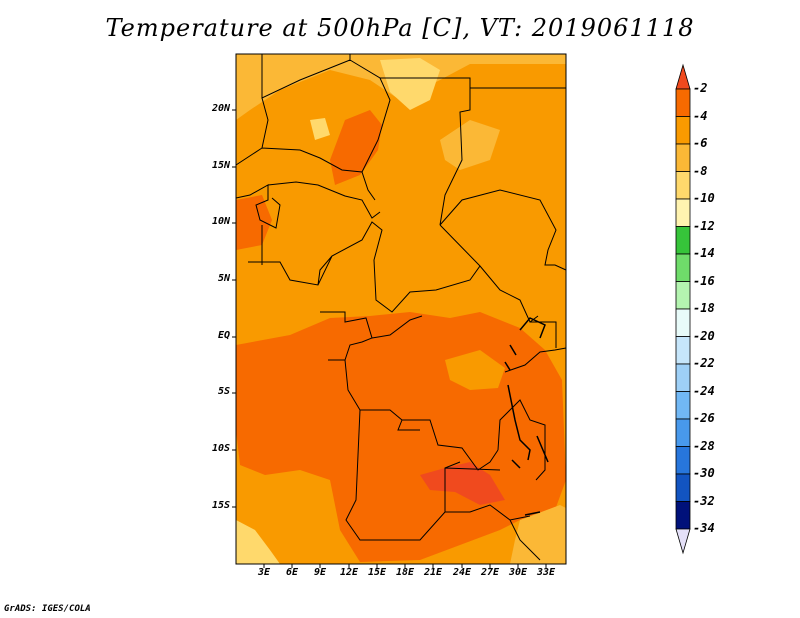  What do you see at coordinates (220, 221) in the screenshot?
I see `lat-tick-label: 10N` at bounding box center [220, 221].